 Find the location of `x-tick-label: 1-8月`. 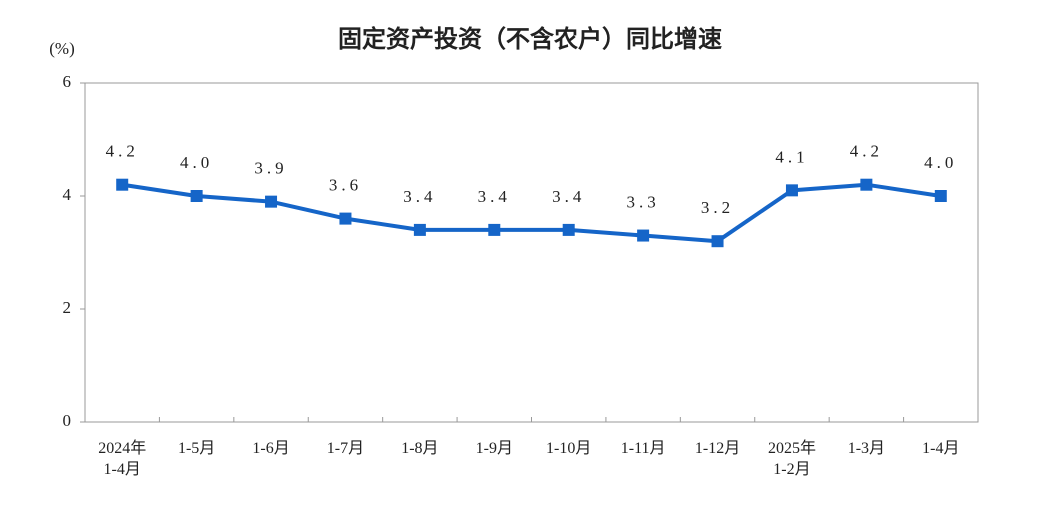

x-tick-label: 1-8月 is located at coordinates (420, 448).